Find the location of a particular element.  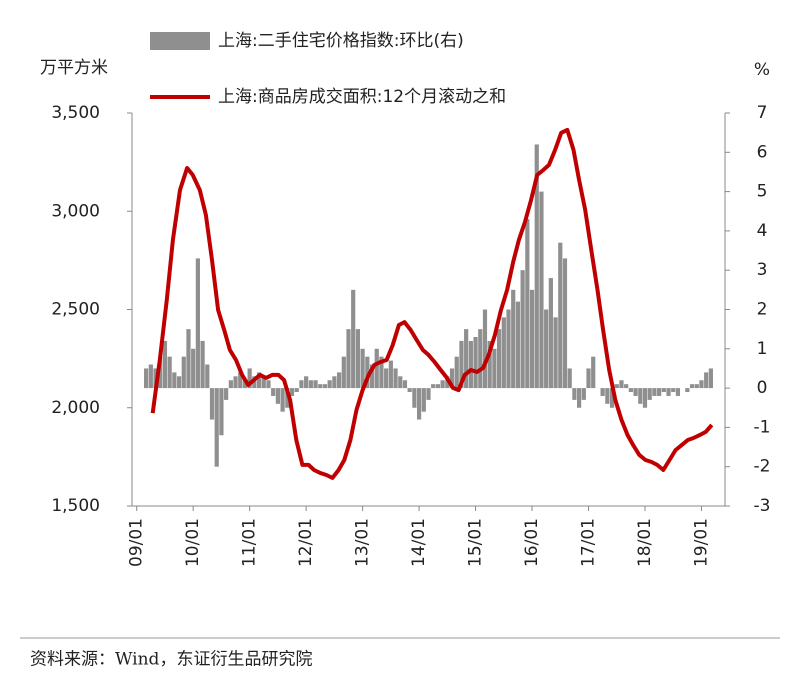

x-tick-label: 15/01 is located at coordinates (476, 542).